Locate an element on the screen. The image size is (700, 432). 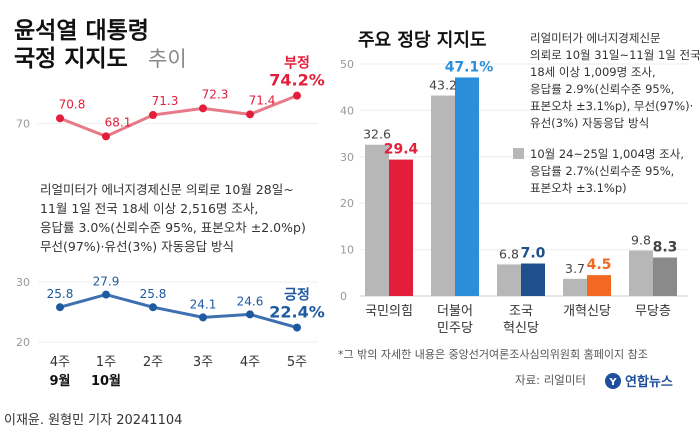
x-tick-label: 1주 is located at coordinates (106, 362).